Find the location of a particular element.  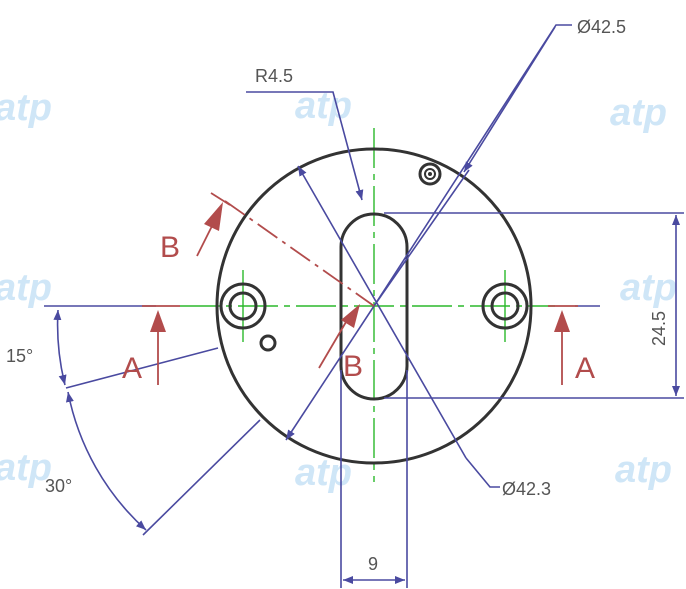

hole-right-outer is located at coordinates (505, 306).